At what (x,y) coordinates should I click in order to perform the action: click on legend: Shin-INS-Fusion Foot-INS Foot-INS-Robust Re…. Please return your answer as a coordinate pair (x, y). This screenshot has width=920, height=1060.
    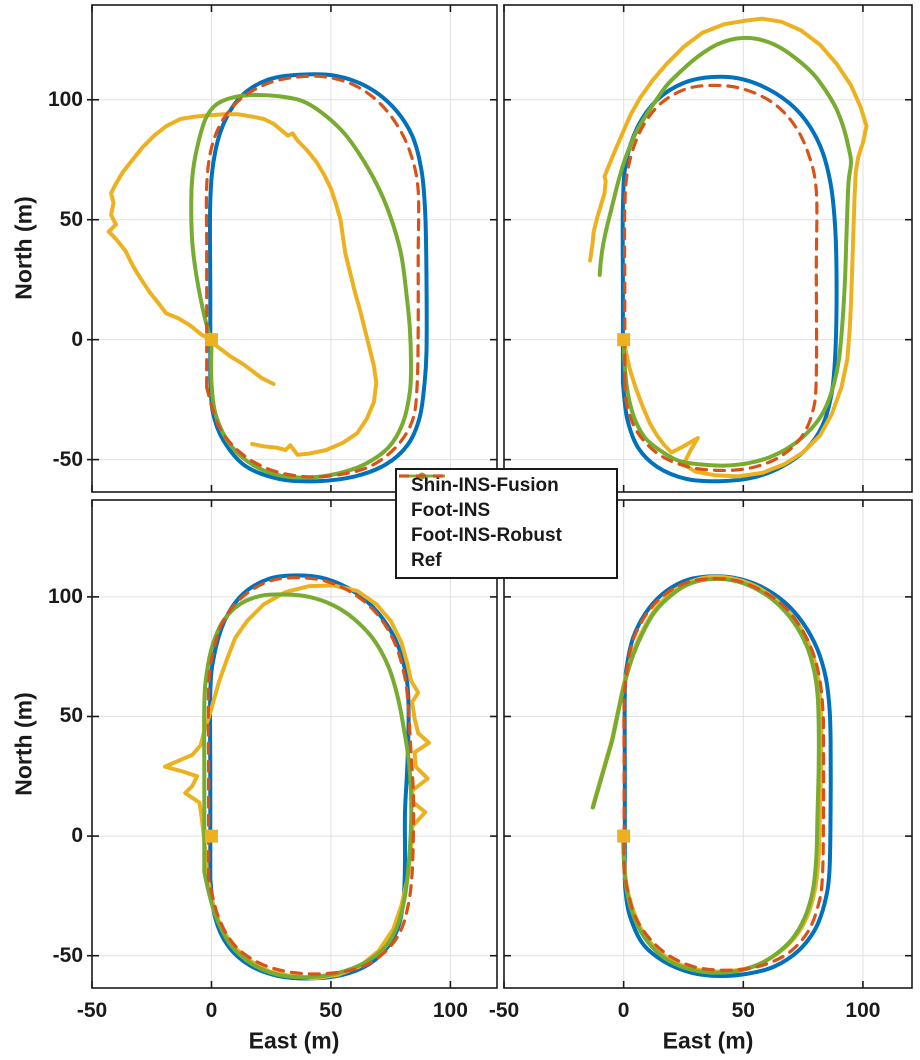
    Looking at the image, I should click on (506, 523).